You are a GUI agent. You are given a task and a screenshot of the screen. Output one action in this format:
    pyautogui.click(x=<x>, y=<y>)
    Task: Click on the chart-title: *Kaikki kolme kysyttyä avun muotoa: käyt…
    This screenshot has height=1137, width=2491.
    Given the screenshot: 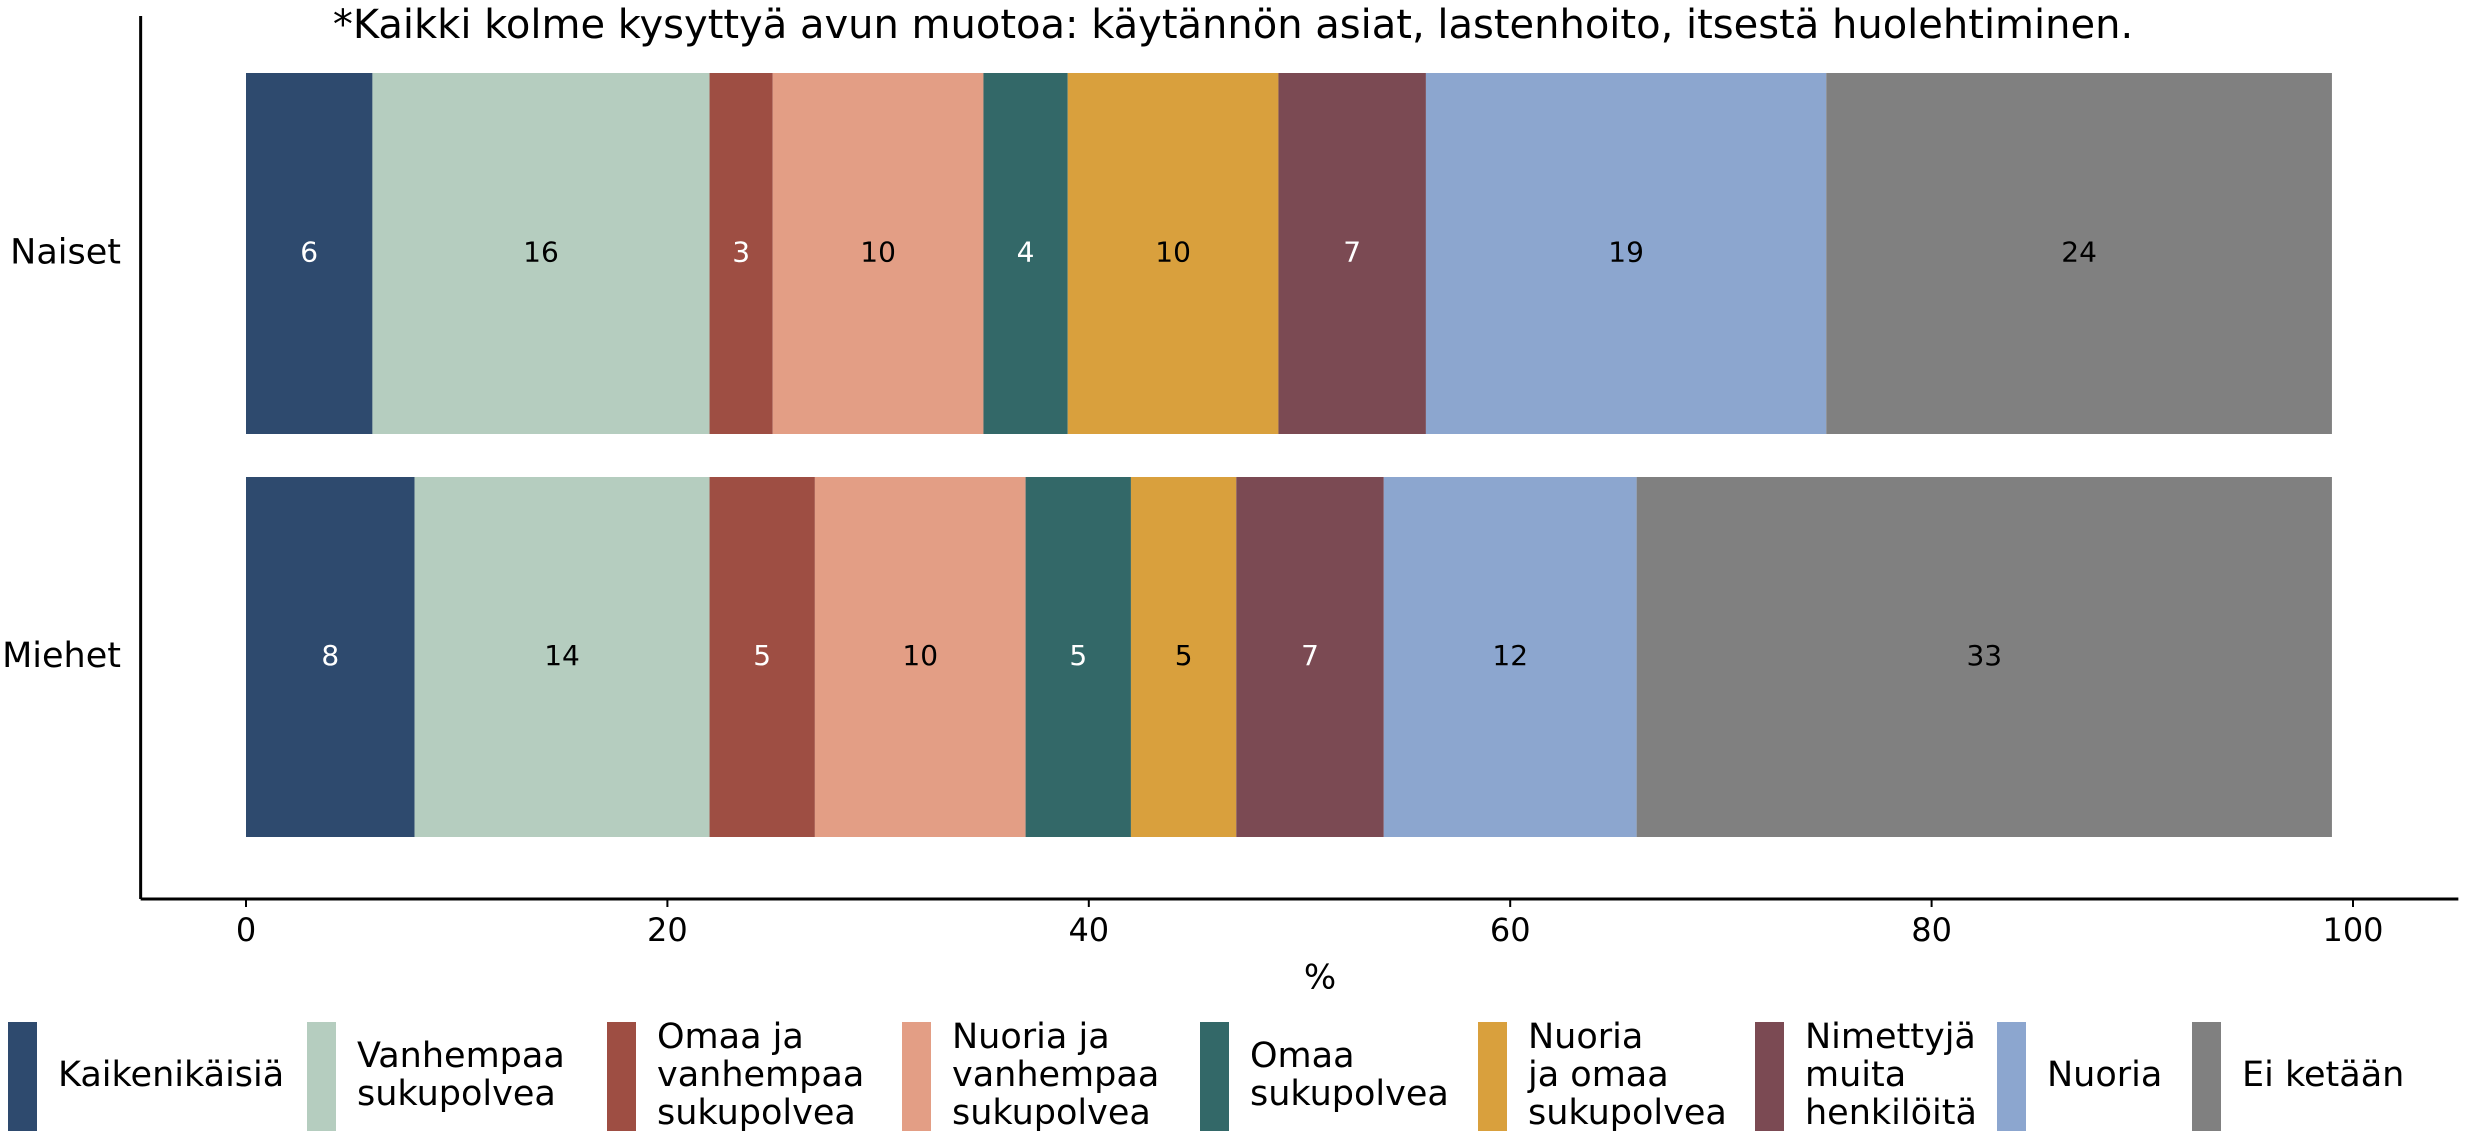 What is the action you would take?
    pyautogui.click(x=1233, y=25)
    